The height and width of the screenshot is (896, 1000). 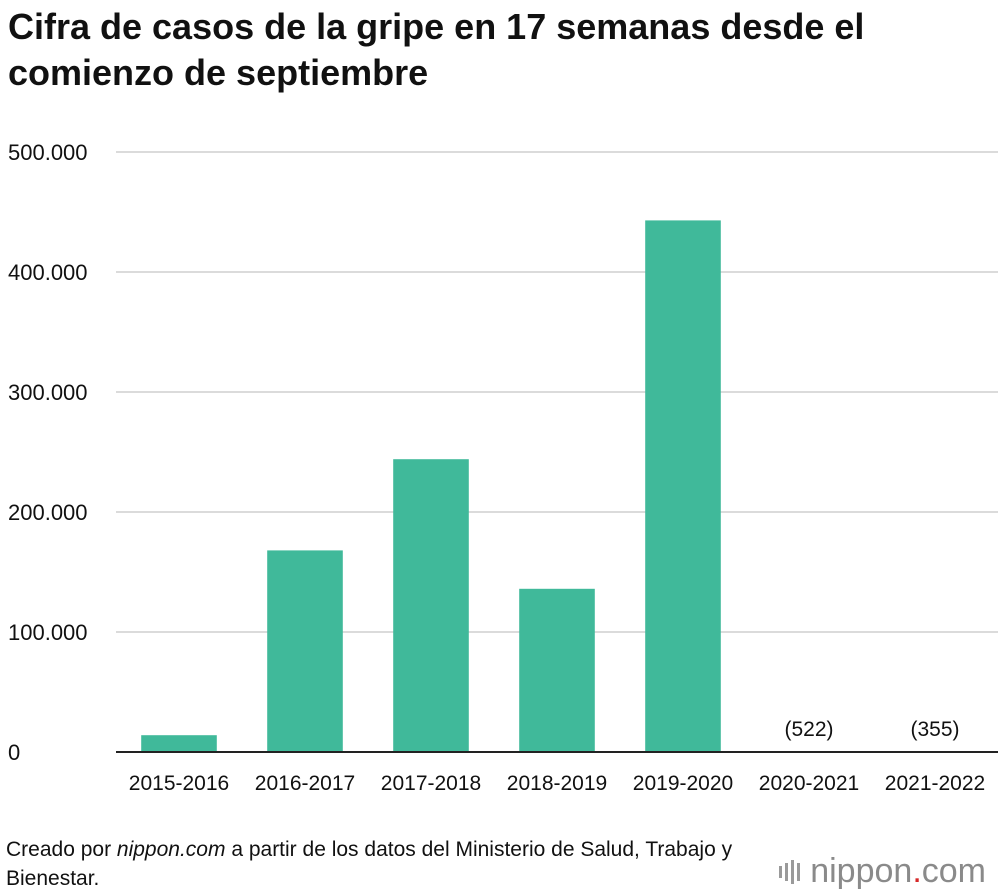 What do you see at coordinates (861, 871) in the screenshot?
I see `logo-name: nippon` at bounding box center [861, 871].